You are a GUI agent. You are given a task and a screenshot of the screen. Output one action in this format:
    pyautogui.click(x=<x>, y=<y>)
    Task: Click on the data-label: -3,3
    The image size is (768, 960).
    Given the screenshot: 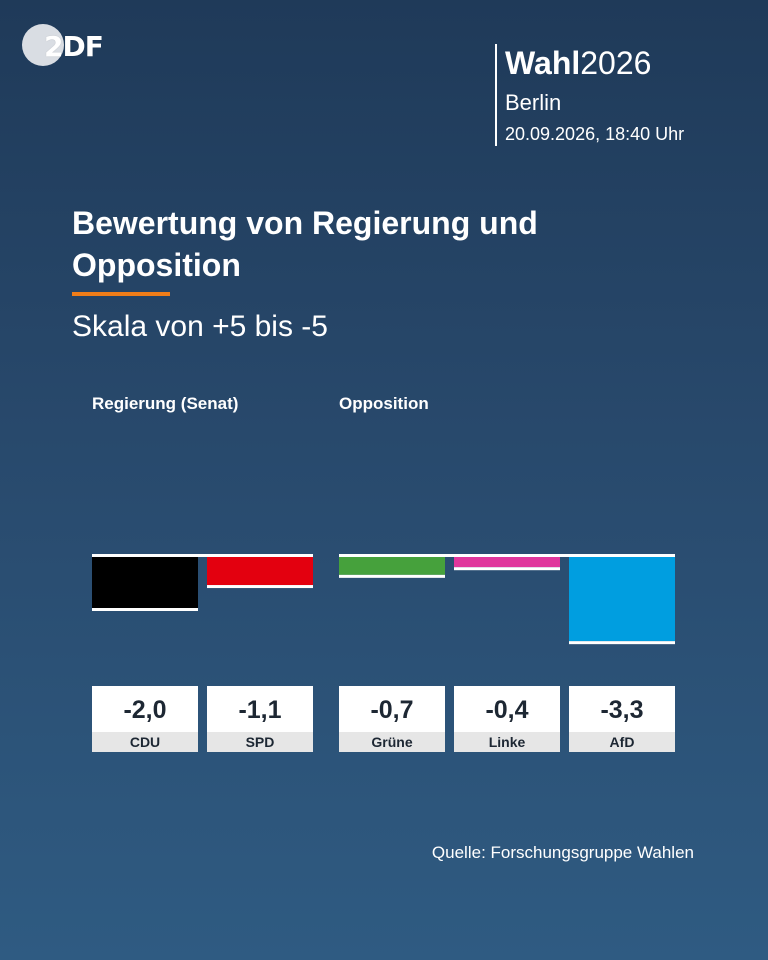 What is the action you would take?
    pyautogui.click(x=622, y=709)
    